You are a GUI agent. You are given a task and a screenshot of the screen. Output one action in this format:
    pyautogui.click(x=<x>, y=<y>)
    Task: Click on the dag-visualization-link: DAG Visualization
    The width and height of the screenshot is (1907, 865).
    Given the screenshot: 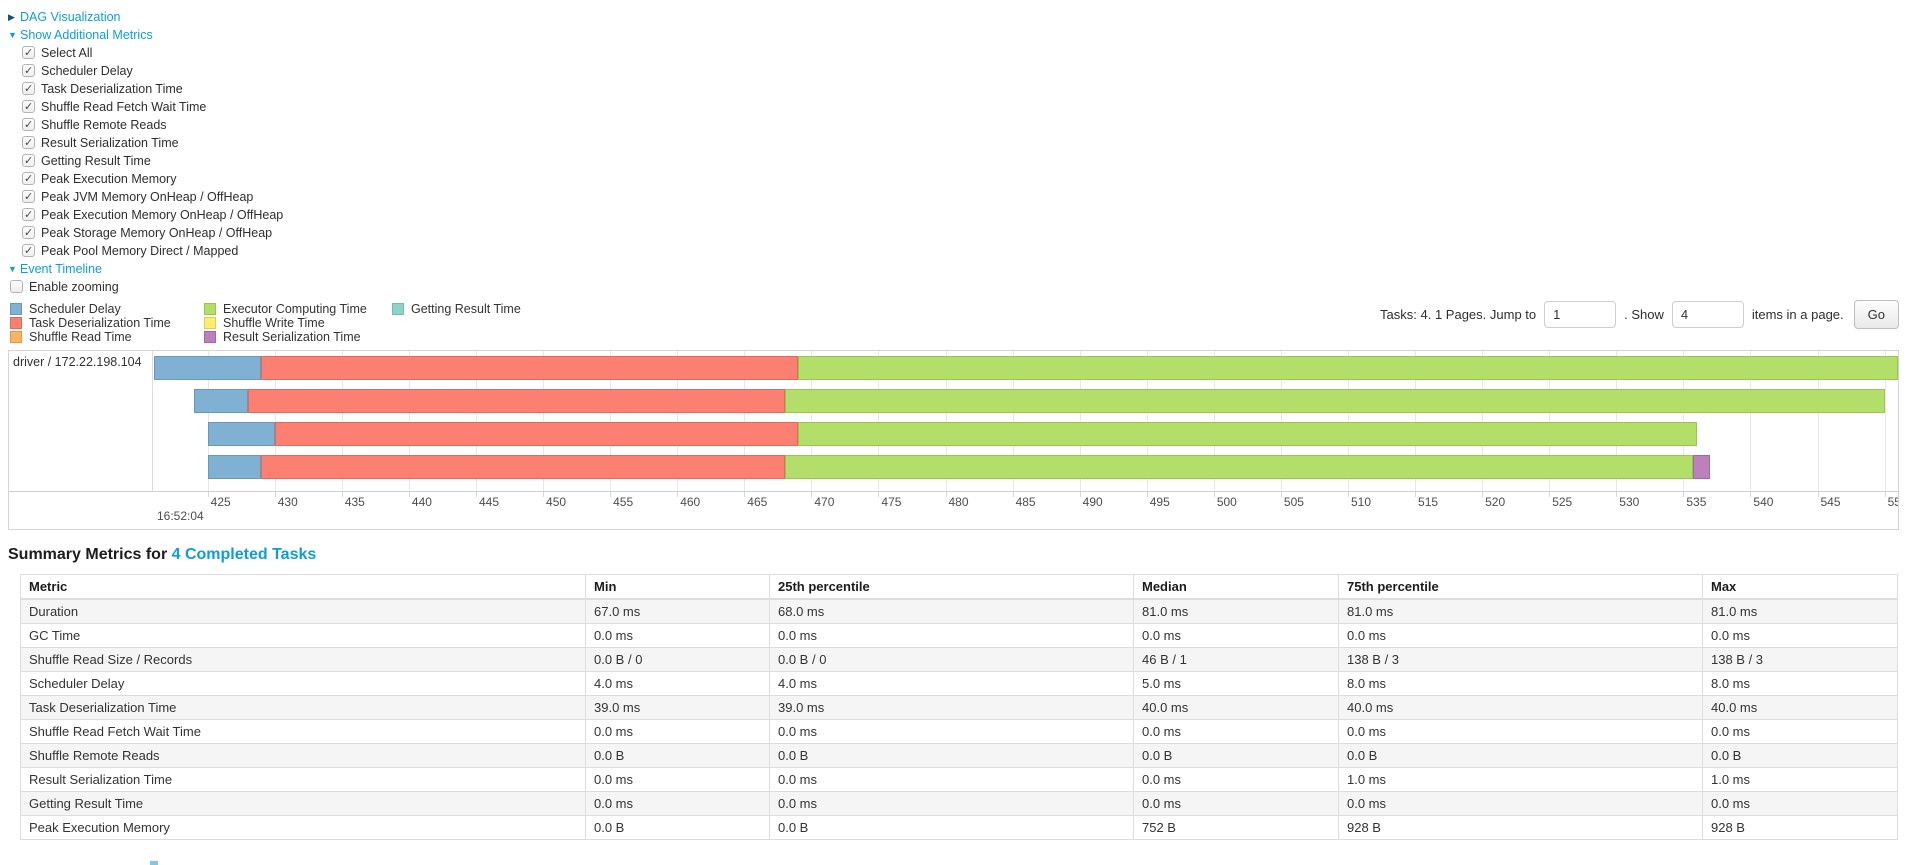 What is the action you would take?
    pyautogui.click(x=70, y=17)
    